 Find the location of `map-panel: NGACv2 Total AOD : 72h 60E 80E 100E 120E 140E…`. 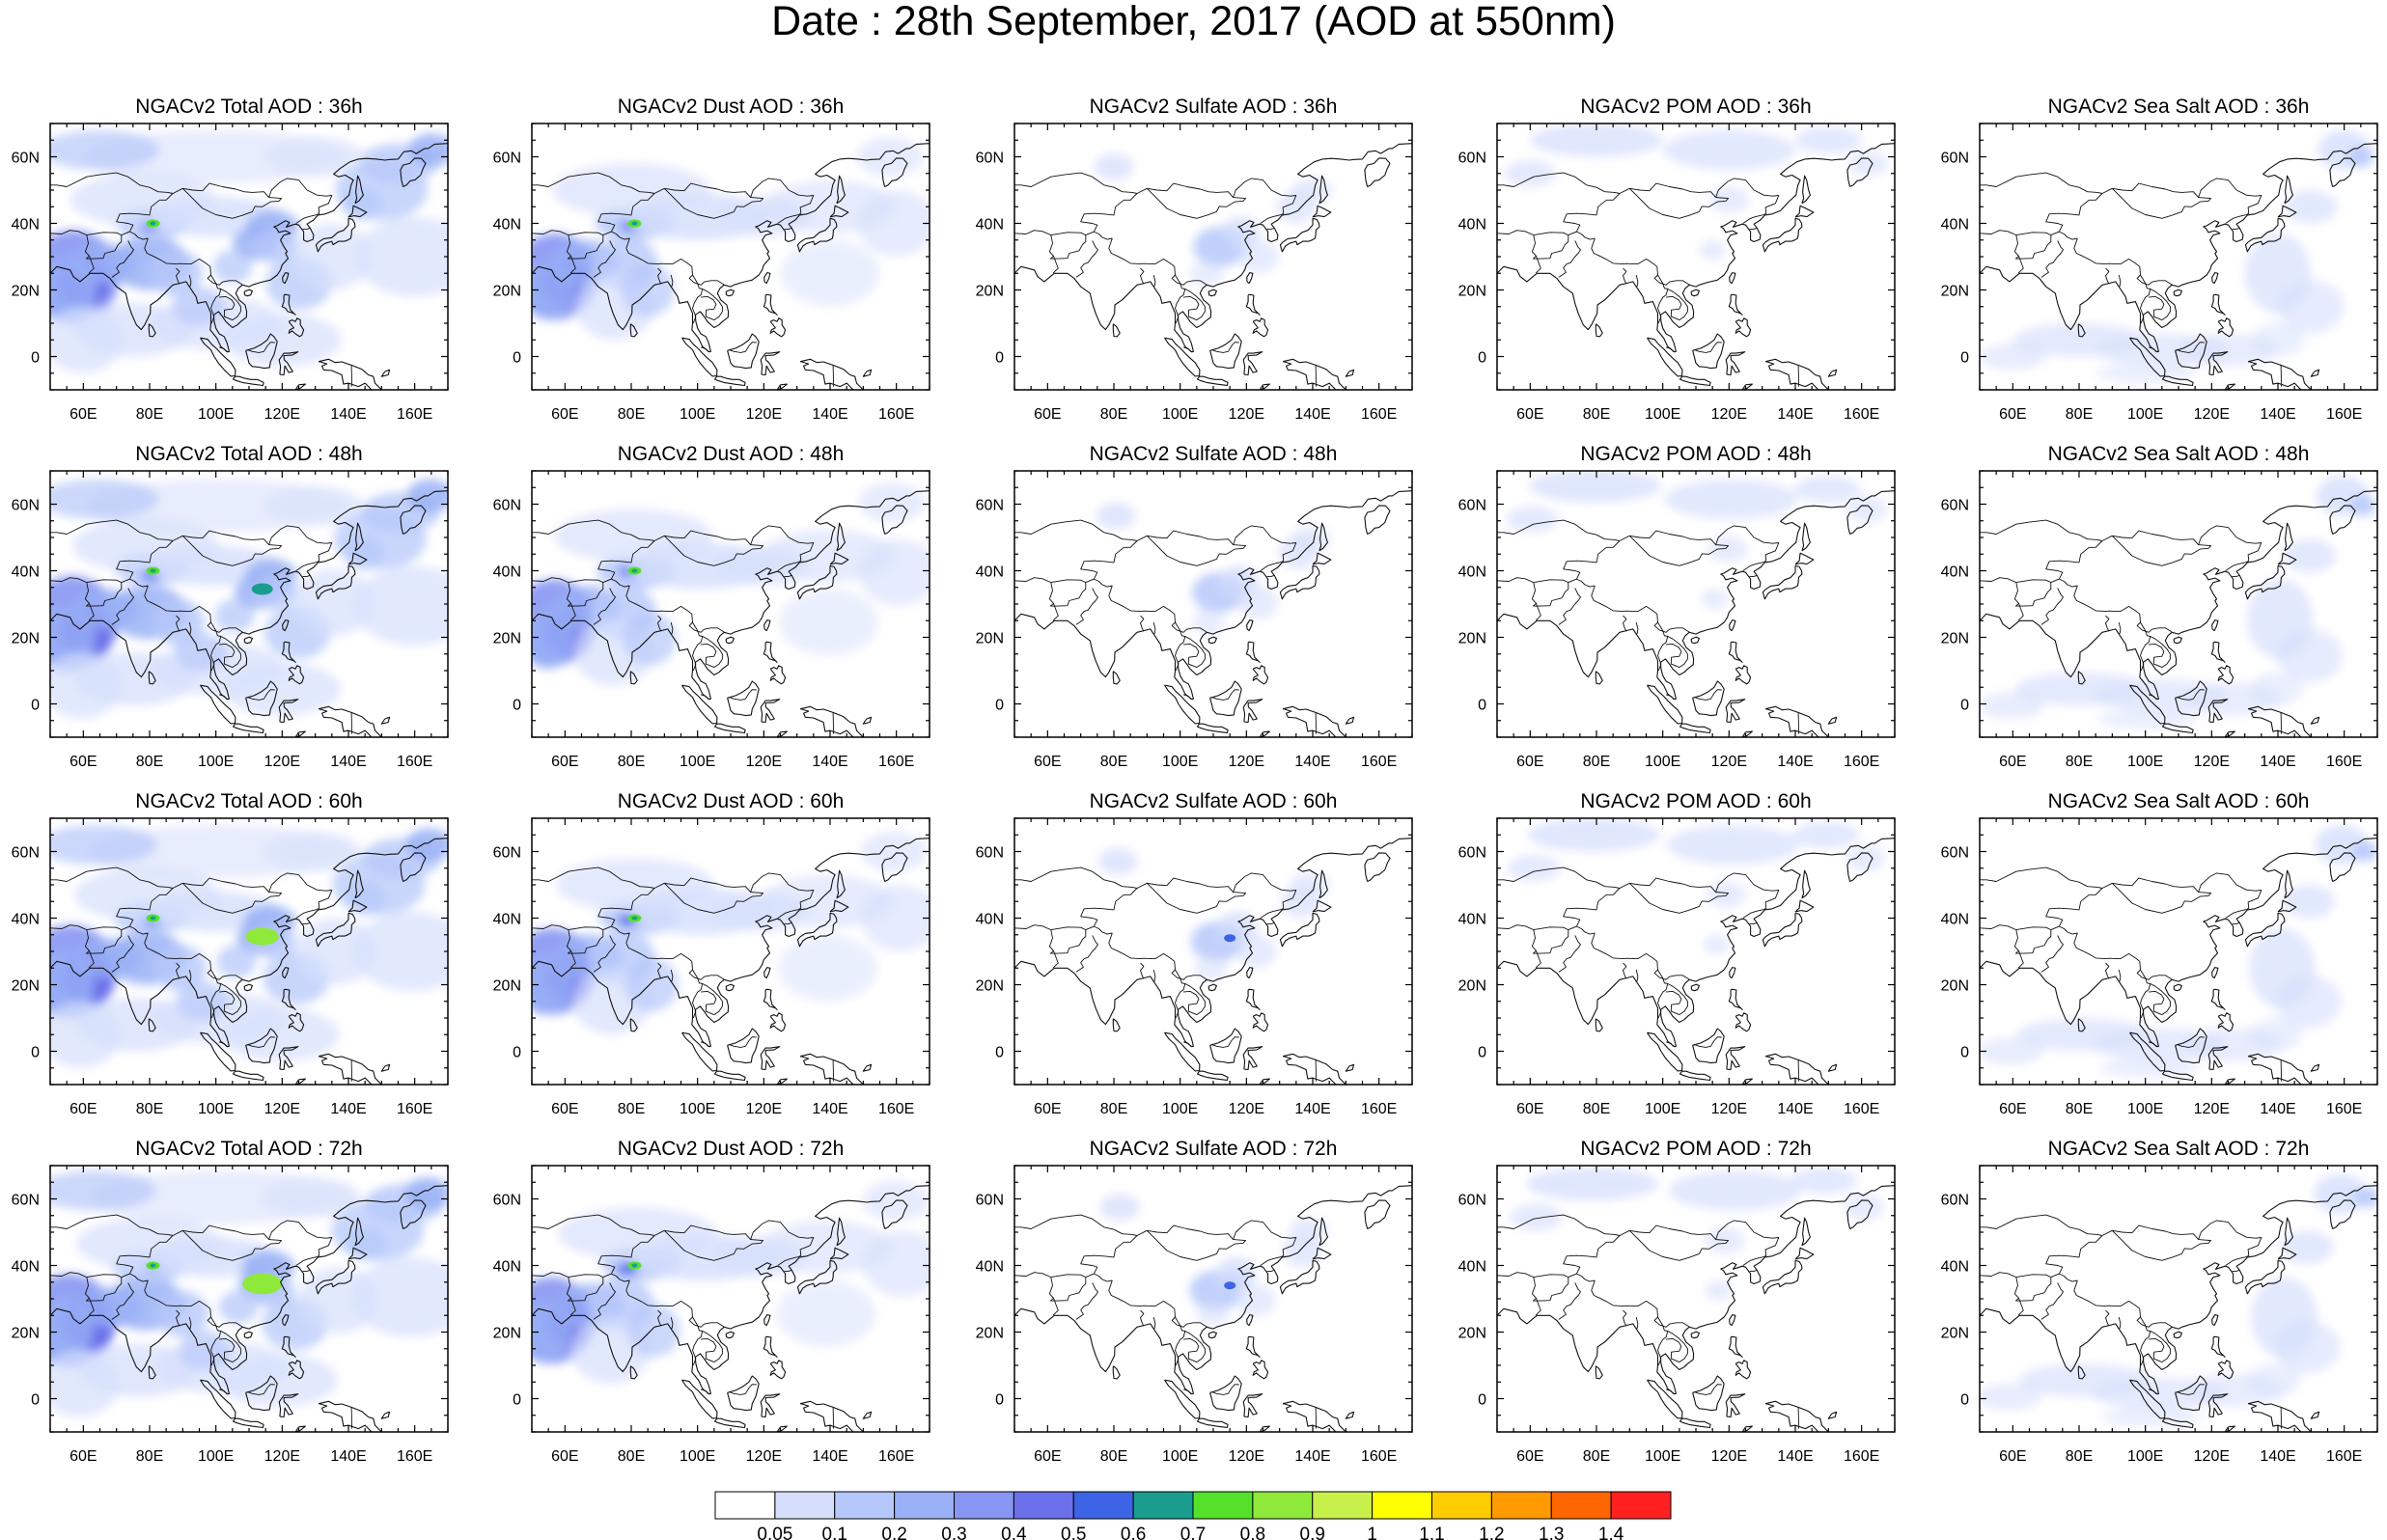

map-panel: NGACv2 Total AOD : 72h 60E 80E 100E 120E 140E… is located at coordinates (230, 1301).